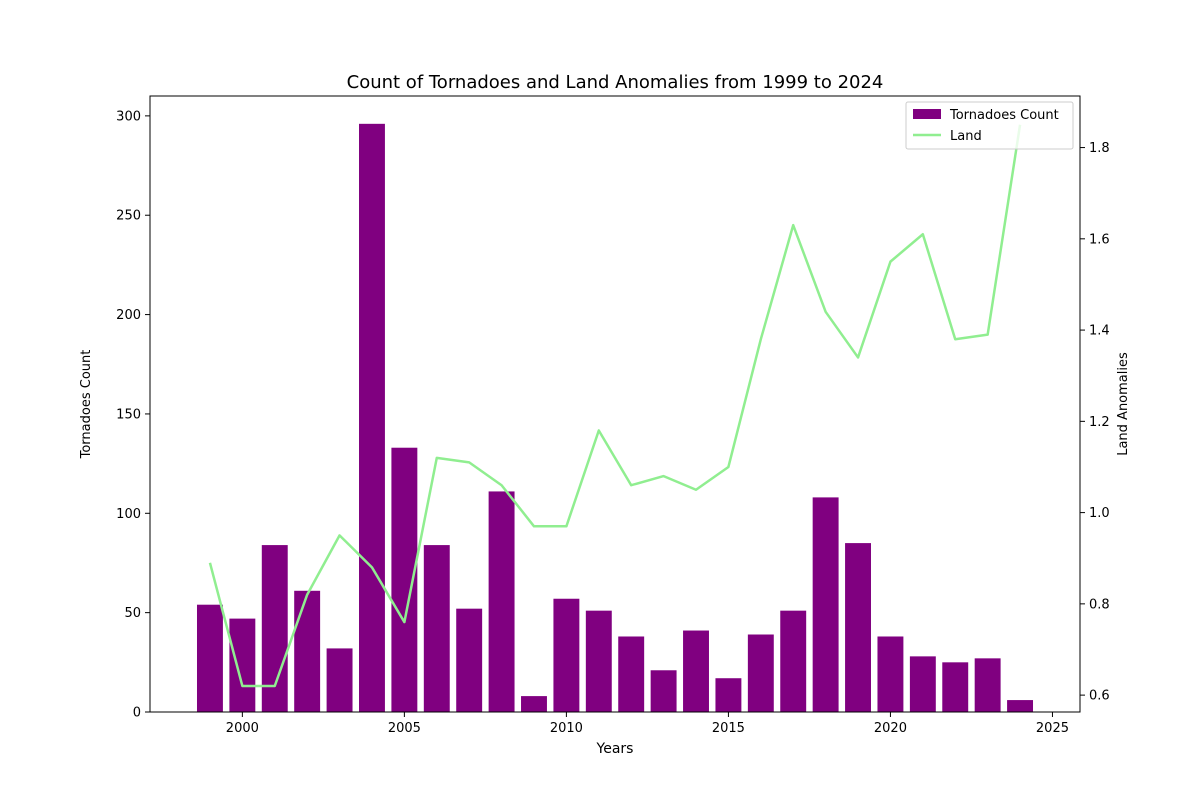  Describe the element at coordinates (1099, 148) in the screenshot. I see `y-right-tick-label-1.8: 1.8` at that location.